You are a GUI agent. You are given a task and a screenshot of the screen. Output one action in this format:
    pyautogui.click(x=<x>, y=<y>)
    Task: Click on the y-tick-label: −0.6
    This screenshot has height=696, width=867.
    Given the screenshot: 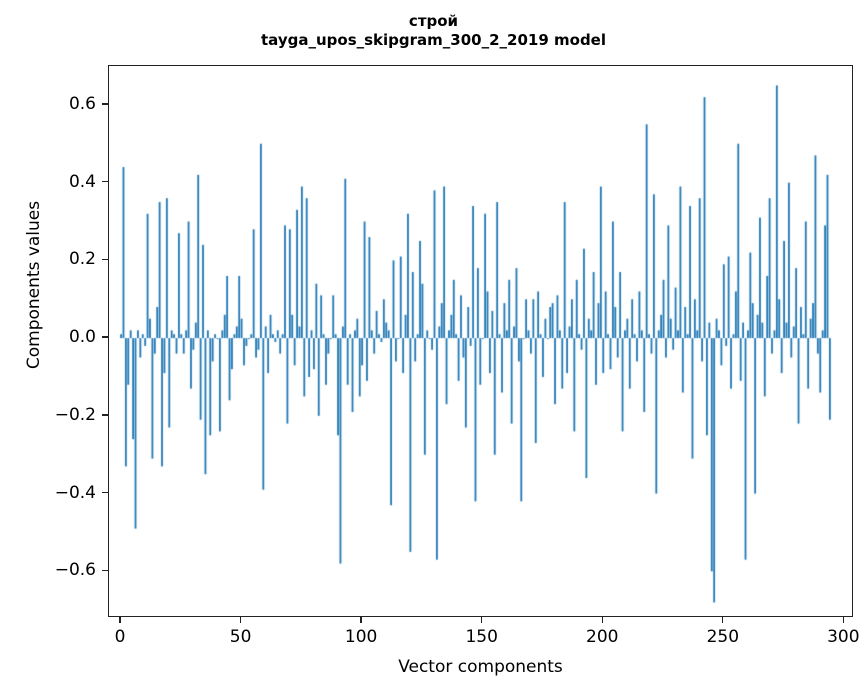 What is the action you would take?
    pyautogui.click(x=75, y=570)
    